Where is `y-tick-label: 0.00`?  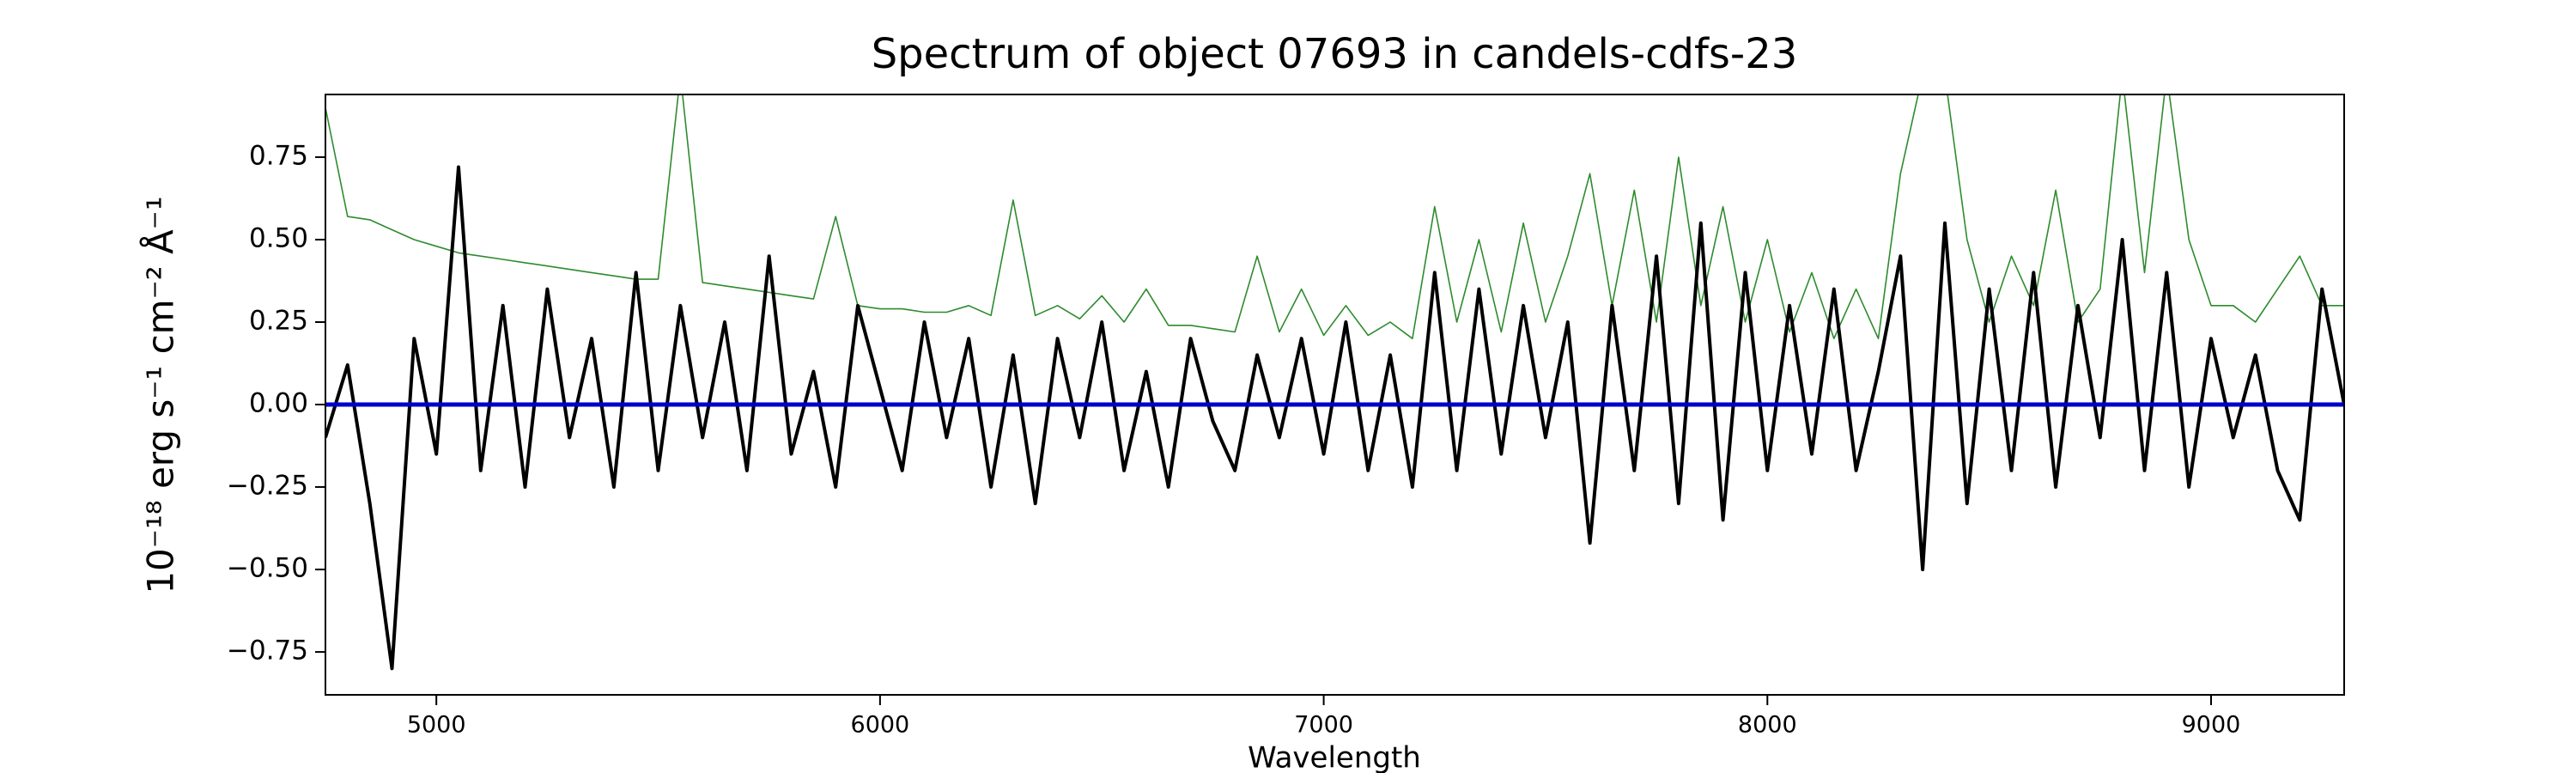 y-tick-label: 0.00 is located at coordinates (279, 403).